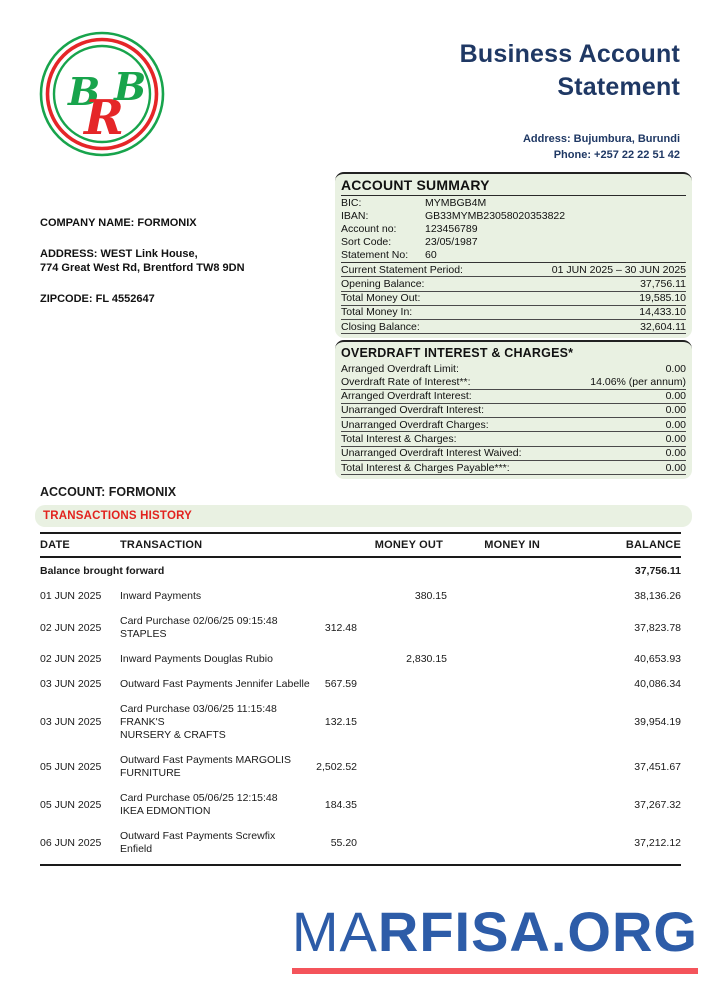 The width and height of the screenshot is (720, 1000). I want to click on transaction-line1: Card Purchase 03/06/25 11:15:48 FRANK'S, so click(198, 715).